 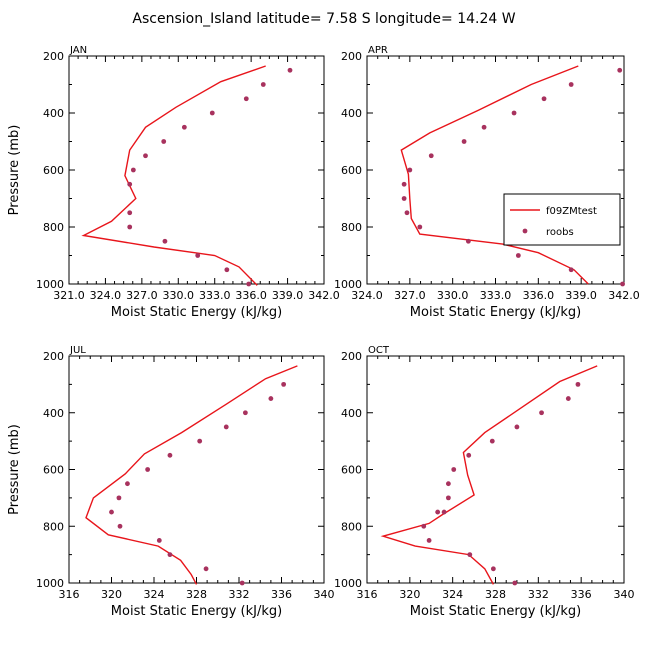 I want to click on x-tick-label: 324, so click(x=452, y=594).